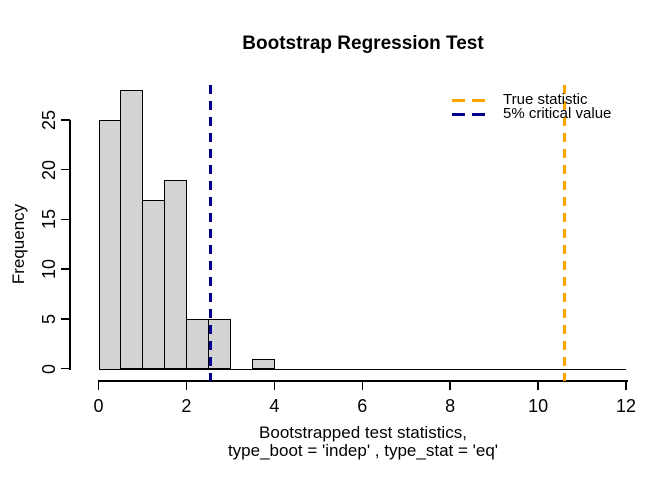  I want to click on y-tick-label: 15, so click(49, 219).